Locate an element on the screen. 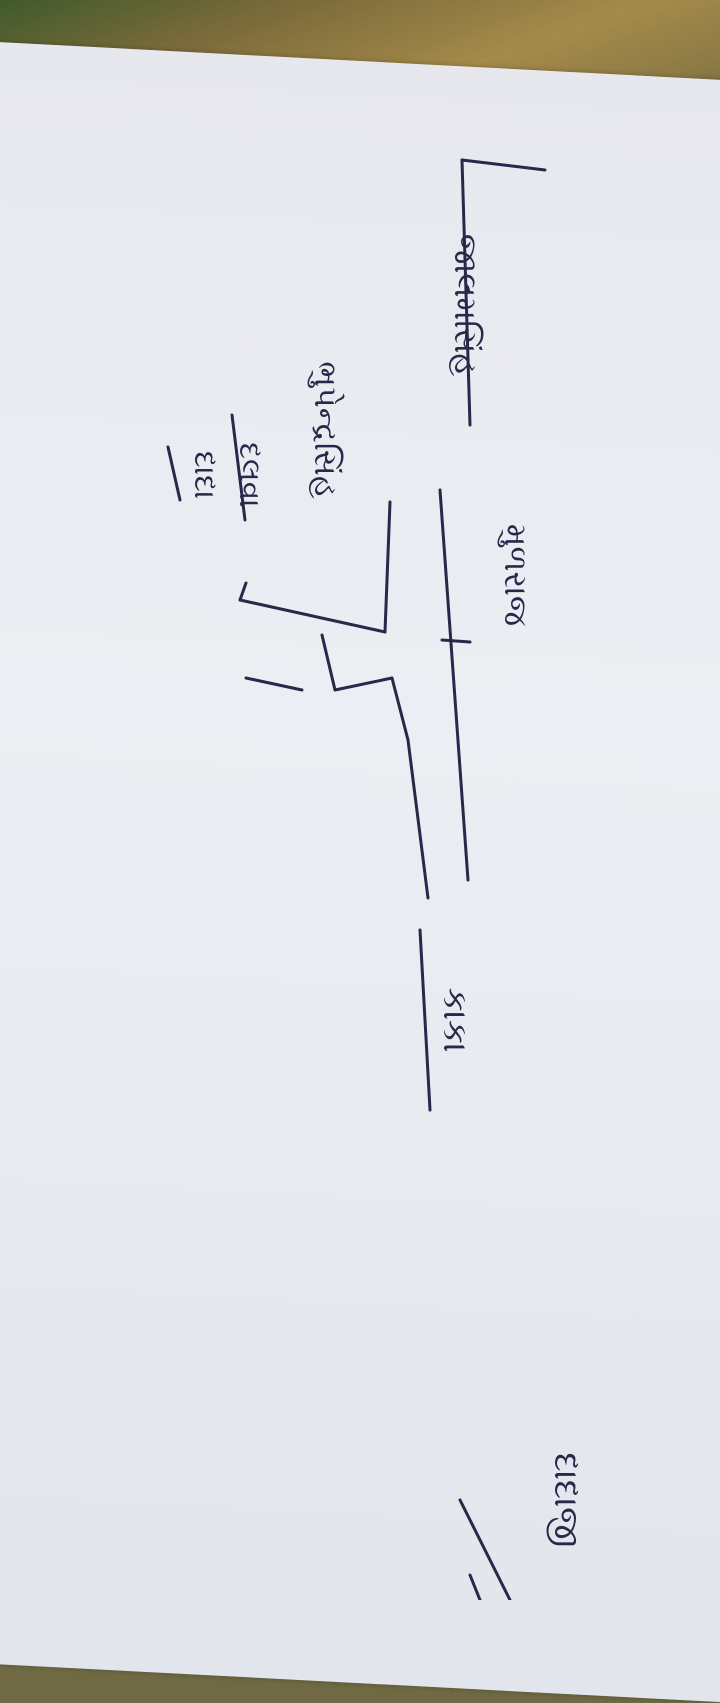 This screenshot has height=1703, width=720. label-branch-b: દલવા is located at coordinates (249, 475).